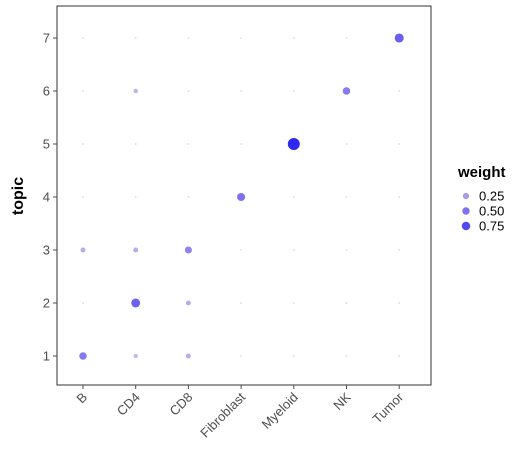  I want to click on y-tick-label-5: 5, so click(46, 144).